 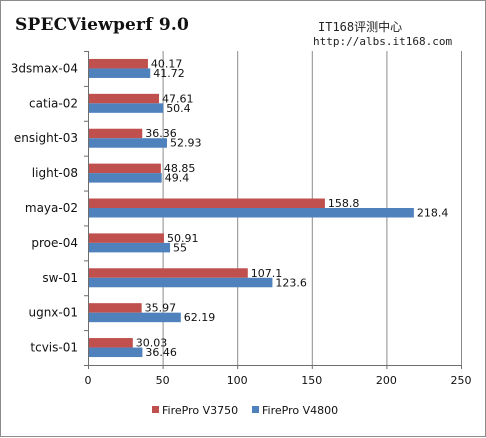 What do you see at coordinates (169, 73) in the screenshot?
I see `data-label: 41.72` at bounding box center [169, 73].